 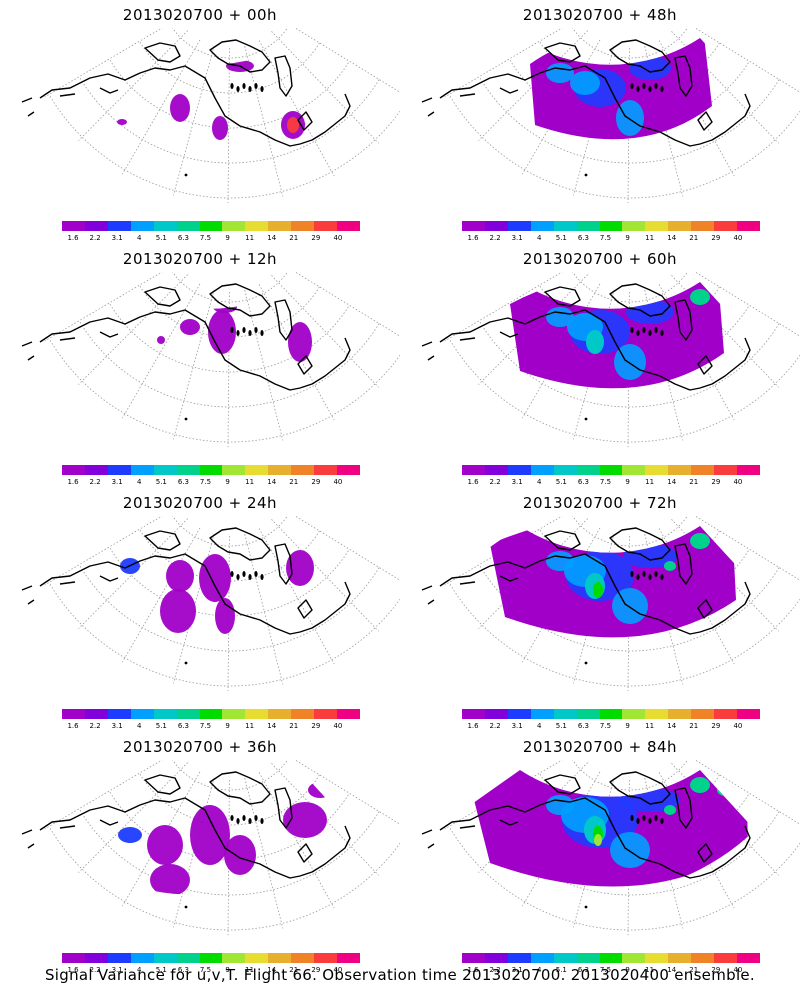 I want to click on panel-title: 2013020700 + 60h, so click(x=600, y=259).